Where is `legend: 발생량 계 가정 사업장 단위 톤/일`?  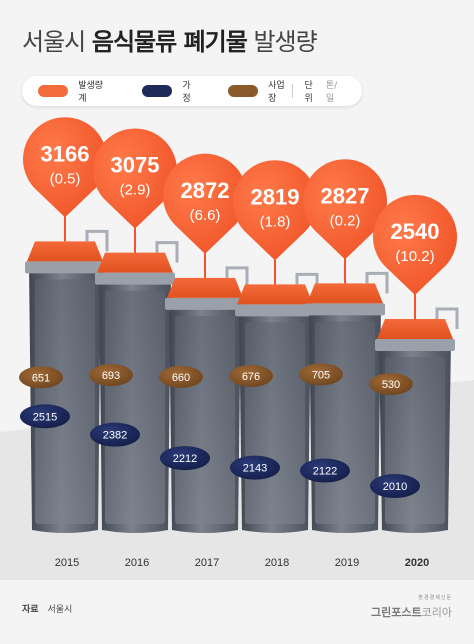 legend: 발생량 계 가정 사업장 단위 톤/일 is located at coordinates (192, 91).